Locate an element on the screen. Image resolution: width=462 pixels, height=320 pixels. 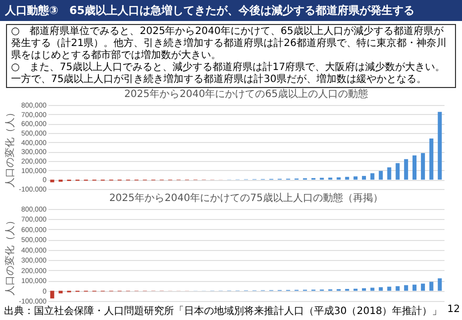
text: 12 is located at coordinates (453, 310).